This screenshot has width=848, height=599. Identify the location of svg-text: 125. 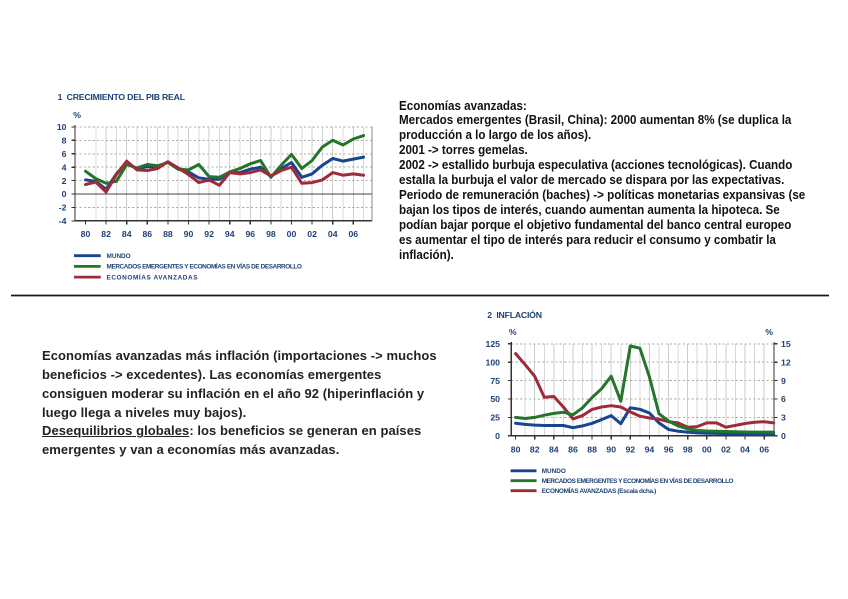
(493, 344).